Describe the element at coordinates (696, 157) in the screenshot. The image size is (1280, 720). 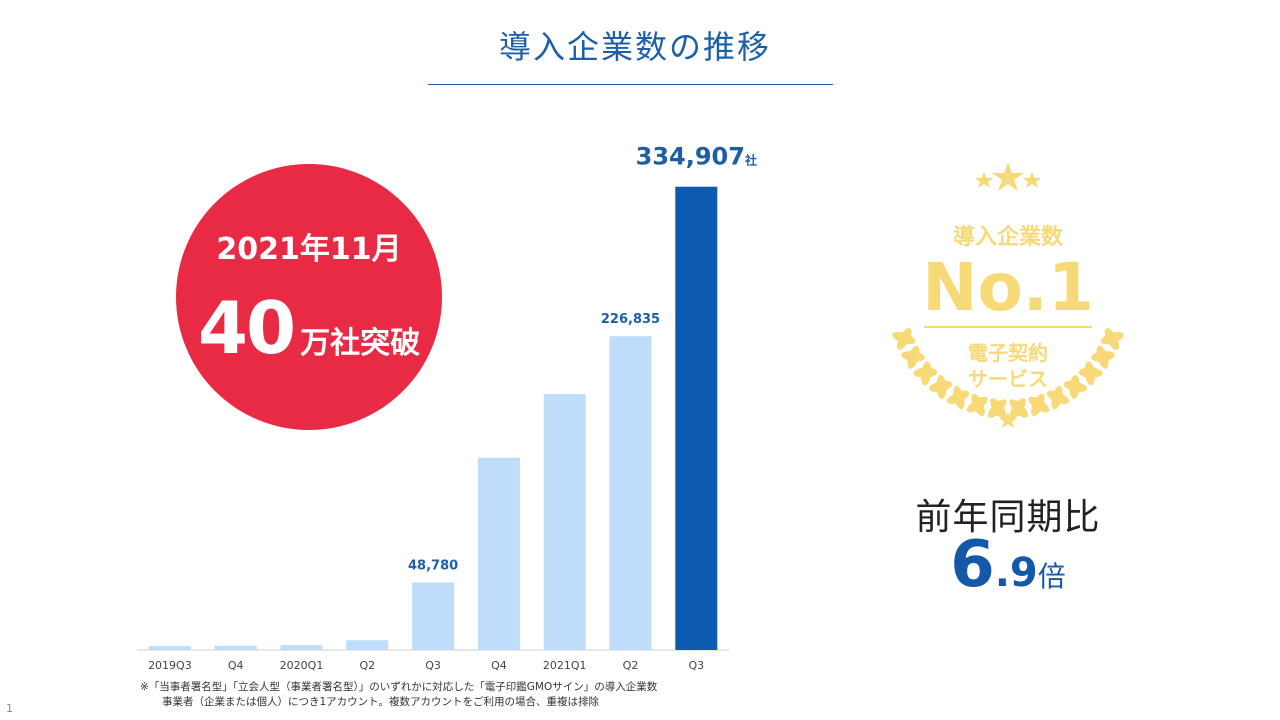
I see `data-label: 334,907社` at that location.